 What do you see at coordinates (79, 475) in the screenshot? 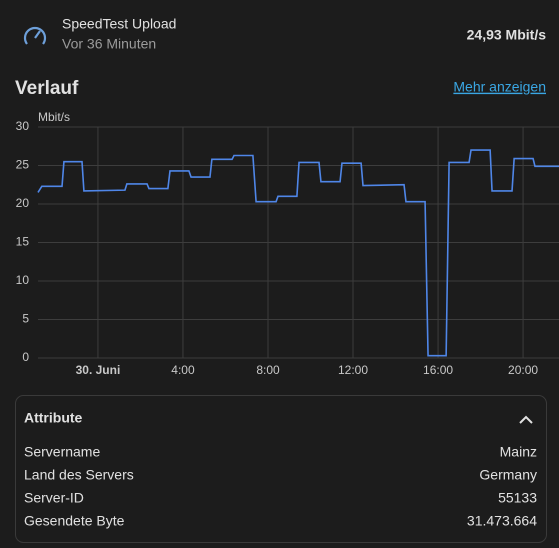
I see `attribute-name: Land des Servers` at bounding box center [79, 475].